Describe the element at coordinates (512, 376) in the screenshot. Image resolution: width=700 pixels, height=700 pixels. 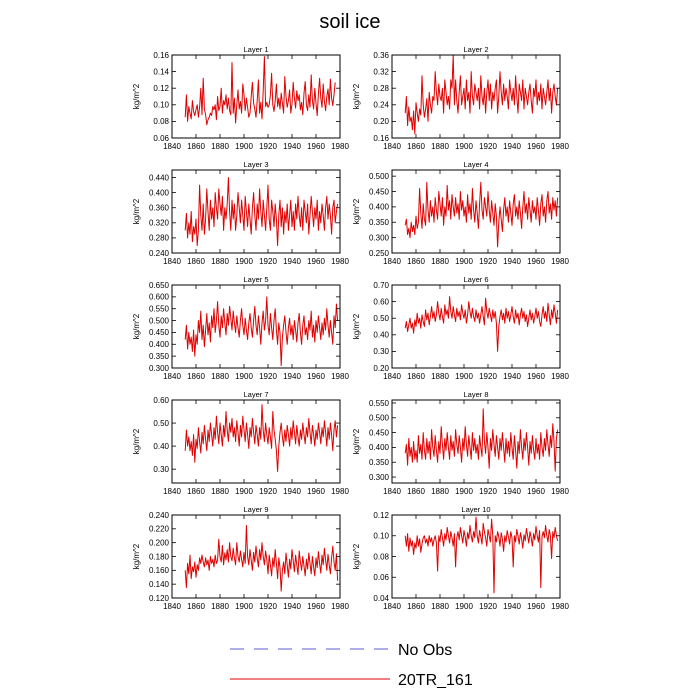
I see `x-tick-label-layer-6: 1940` at that location.